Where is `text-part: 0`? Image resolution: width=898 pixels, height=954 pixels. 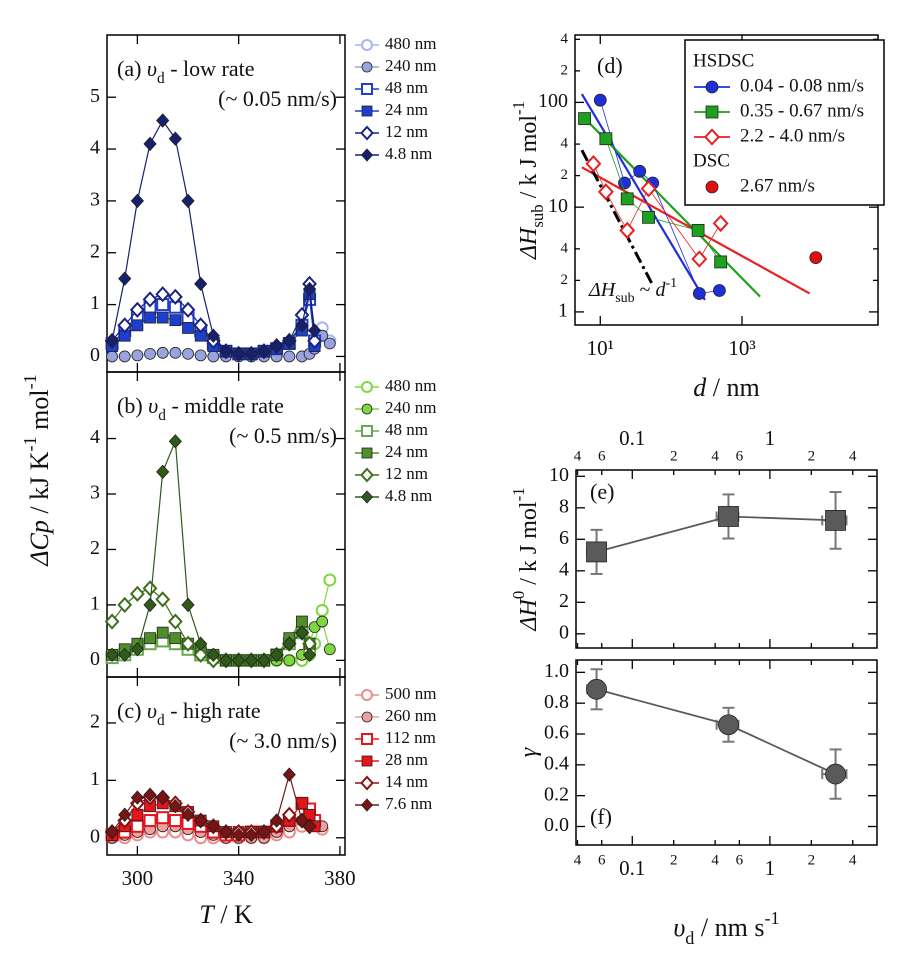 text-part: 0 is located at coordinates (518, 595).